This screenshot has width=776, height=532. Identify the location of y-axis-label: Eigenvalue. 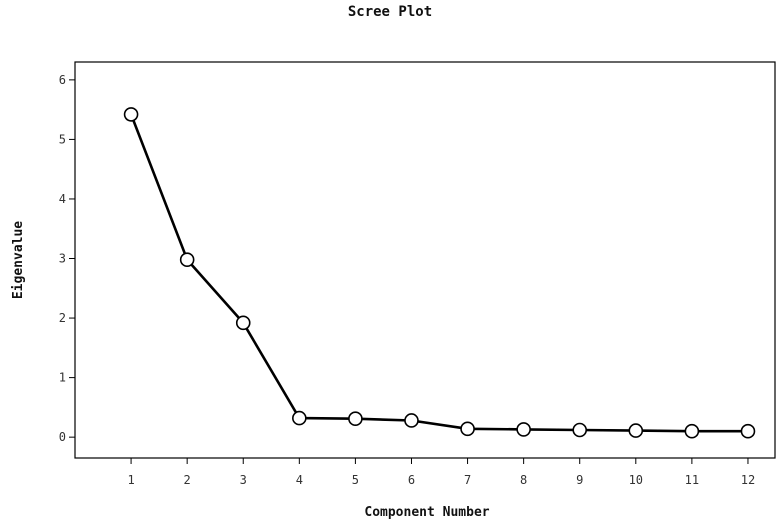
(18, 260).